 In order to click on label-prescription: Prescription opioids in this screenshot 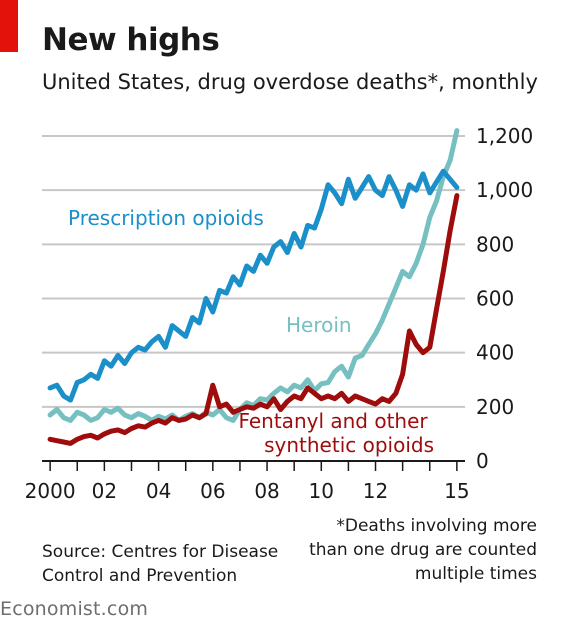, I will do `click(166, 218)`.